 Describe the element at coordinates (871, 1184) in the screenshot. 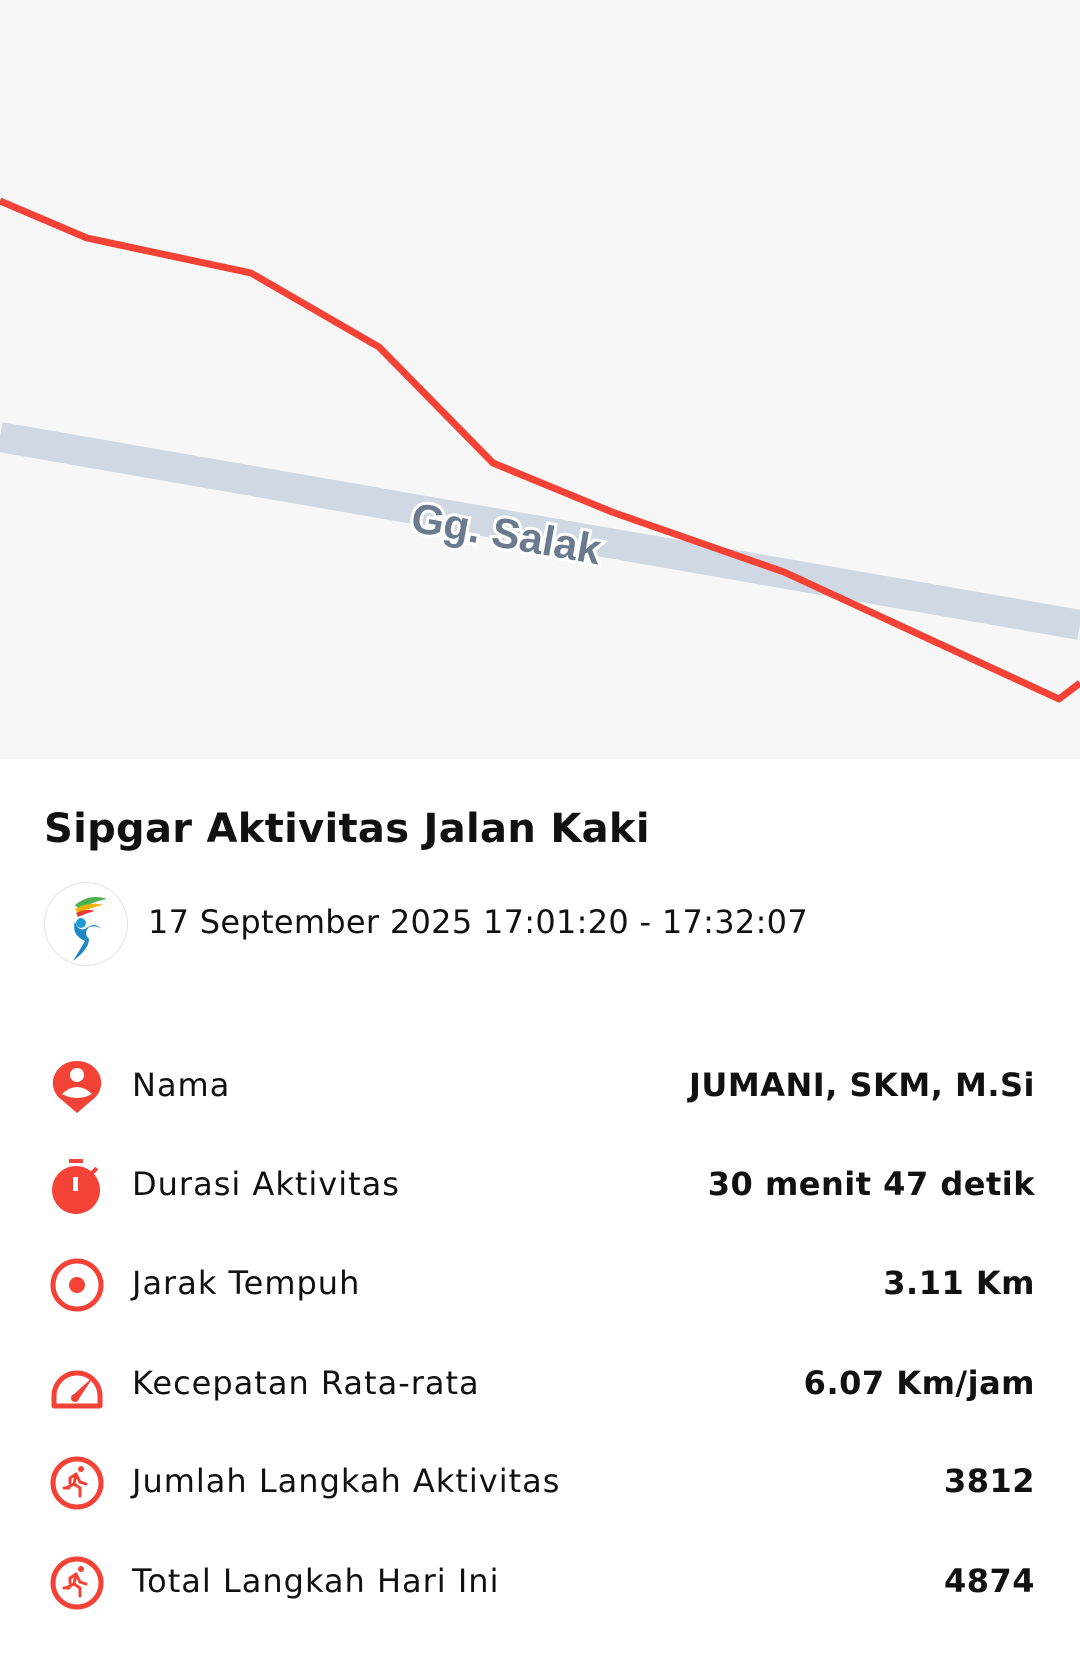

I see `stat-value: 30 menit 47 detik` at that location.